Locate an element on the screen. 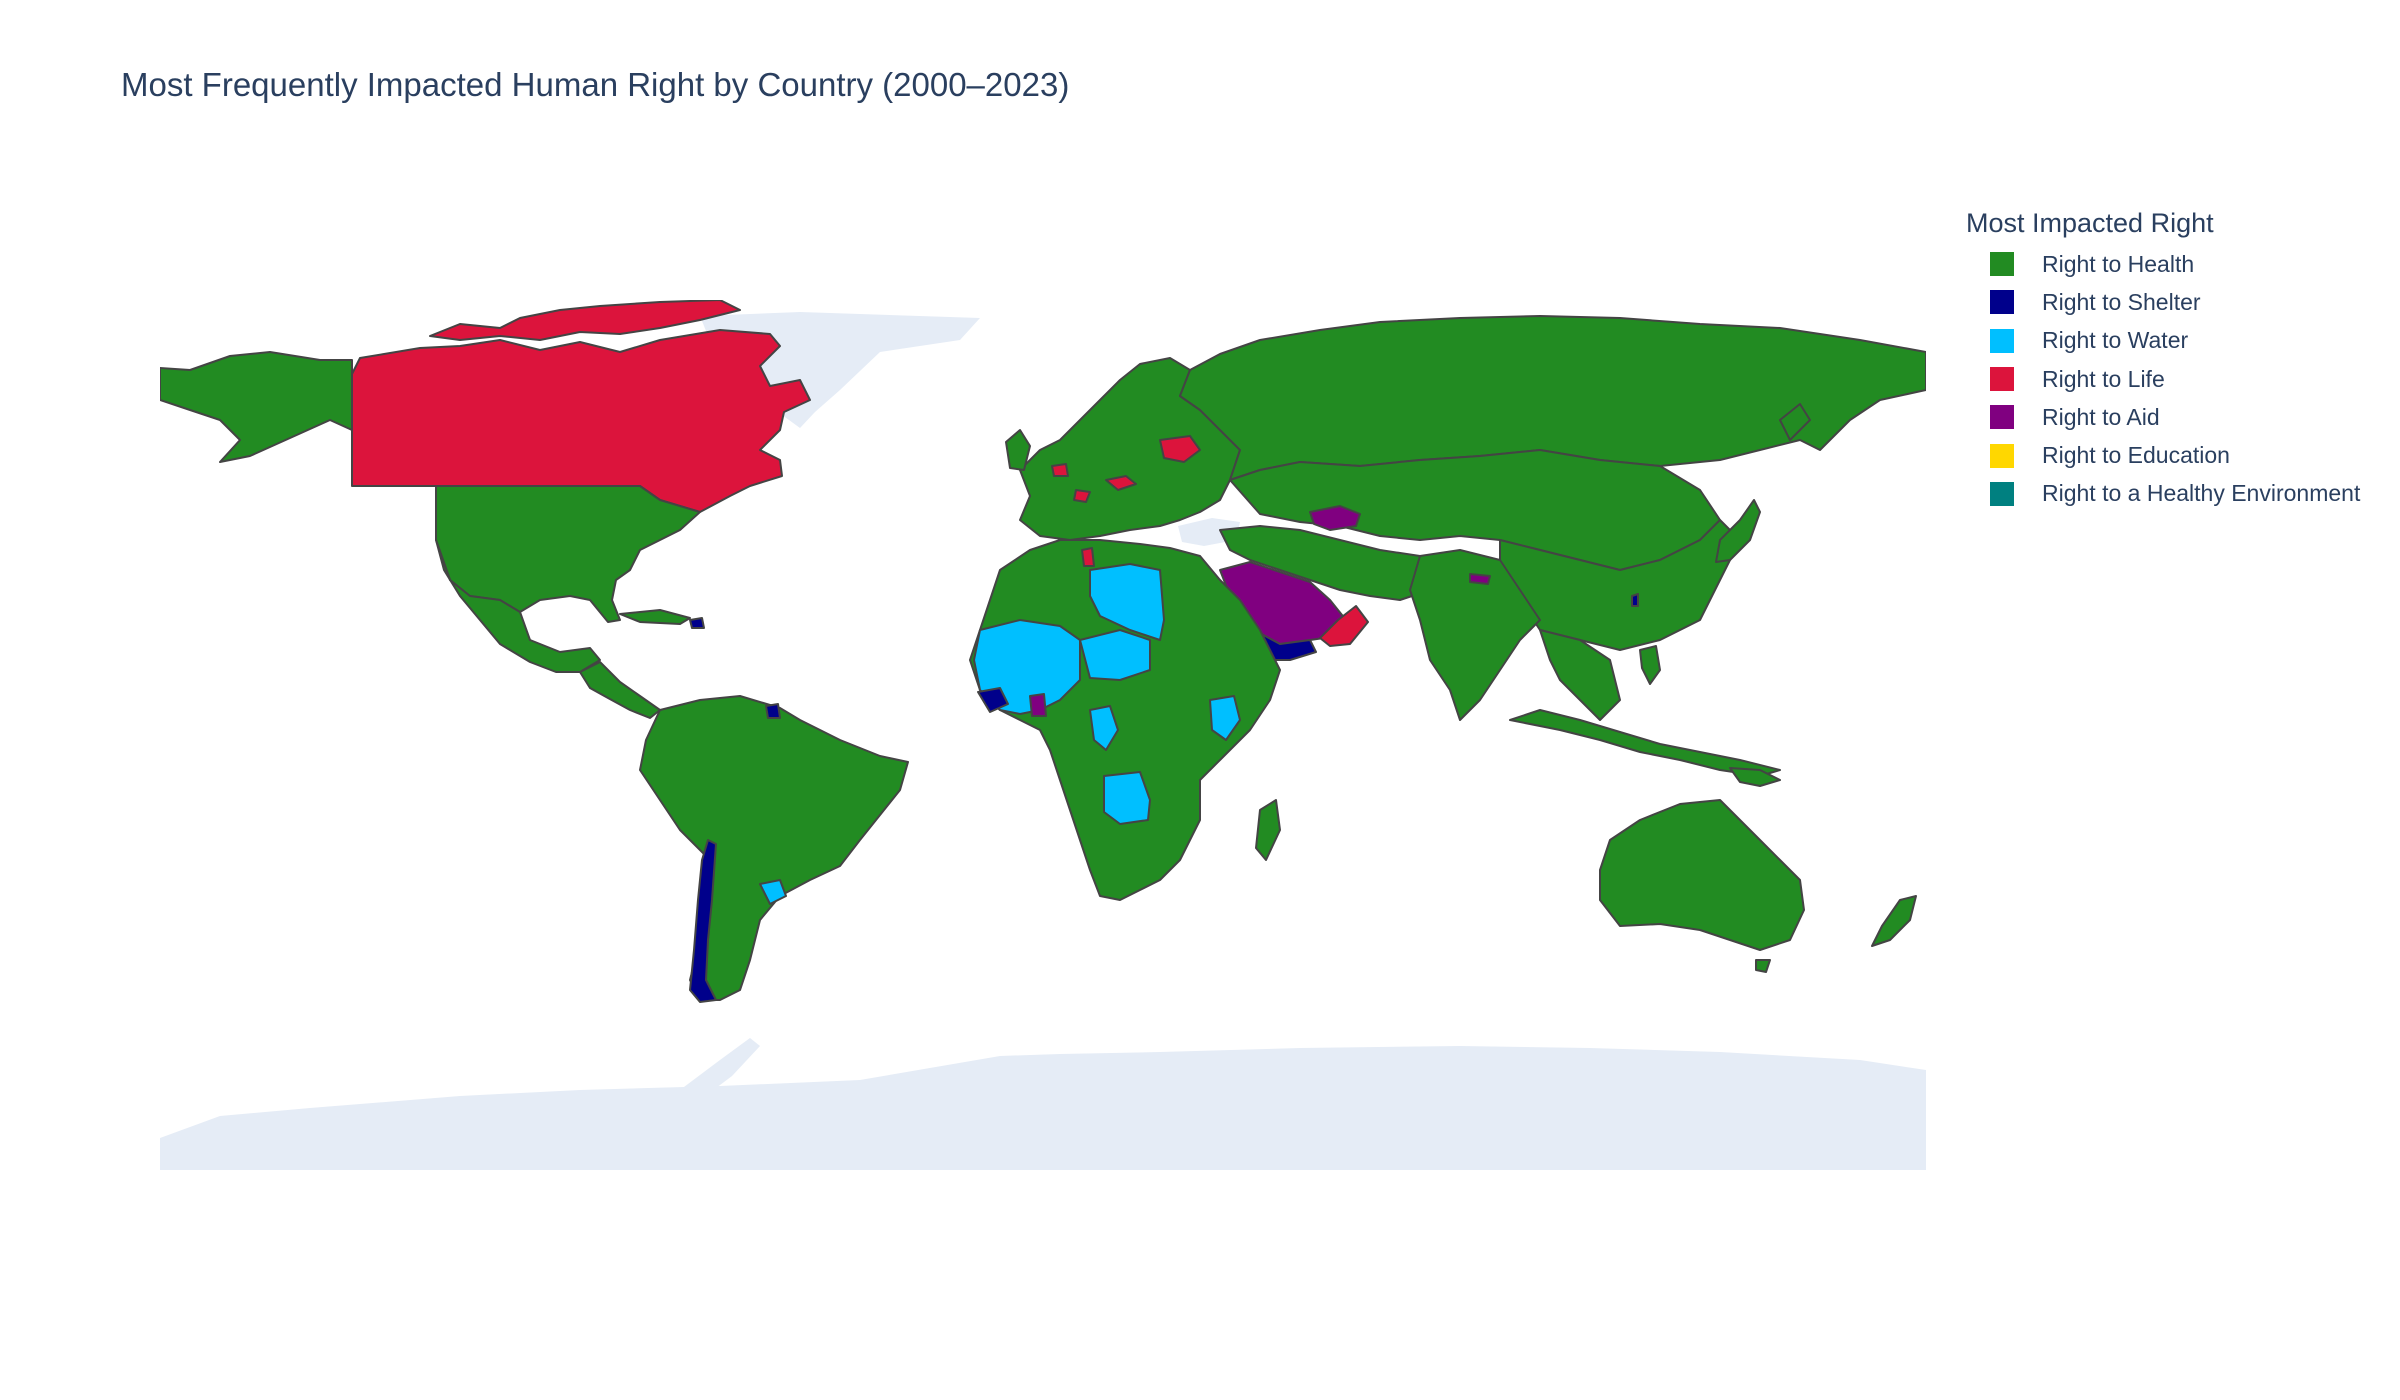 This screenshot has width=2400, height=1400. country-india is located at coordinates (1475, 635).